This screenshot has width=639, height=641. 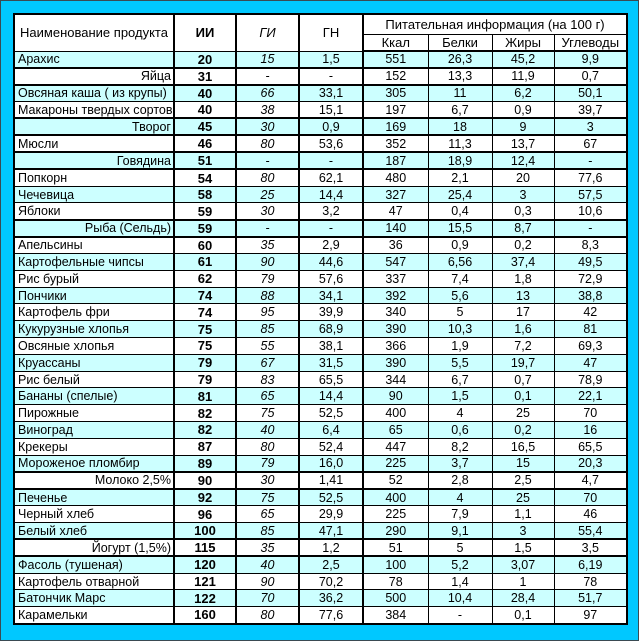 I want to click on cell-carbs: 46, so click(x=590, y=514).